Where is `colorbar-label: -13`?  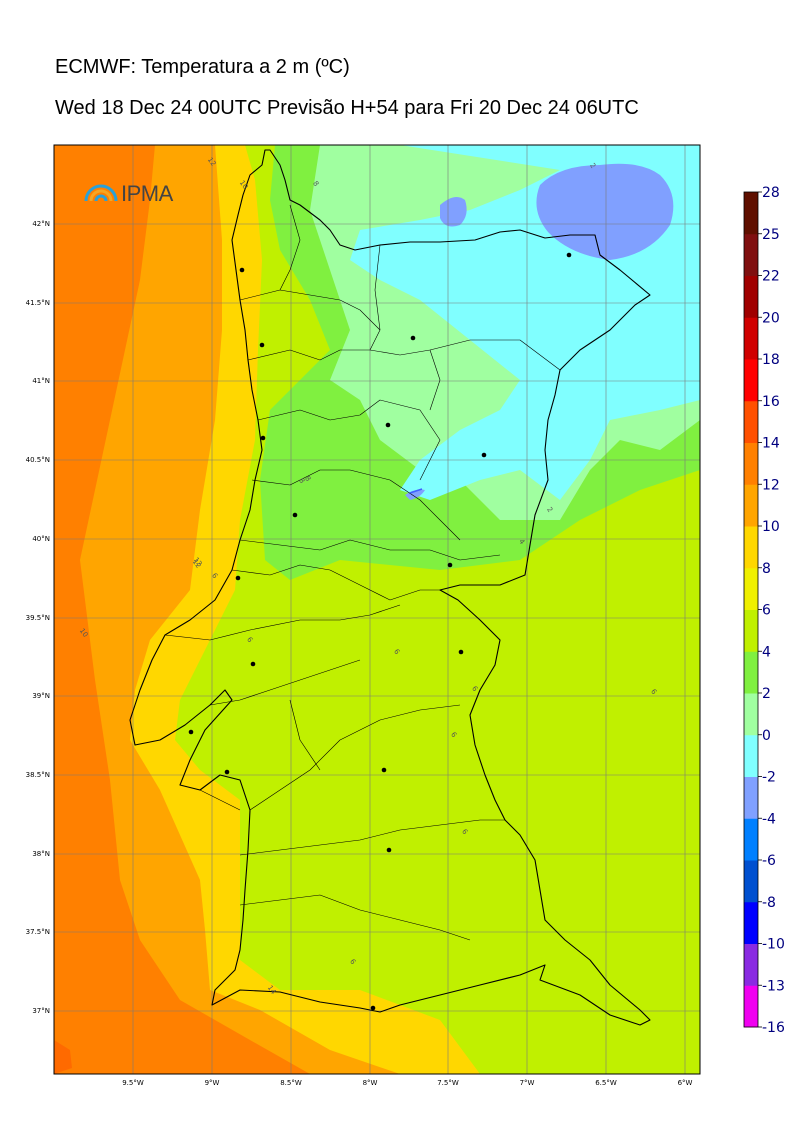 colorbar-label: -13 is located at coordinates (773, 986).